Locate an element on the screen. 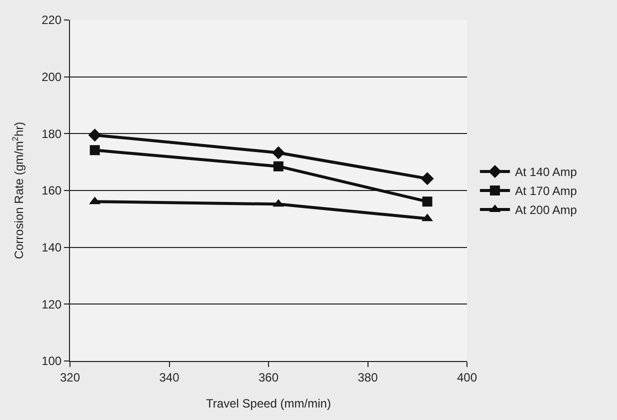  x-tick-label: 320 is located at coordinates (70, 377).